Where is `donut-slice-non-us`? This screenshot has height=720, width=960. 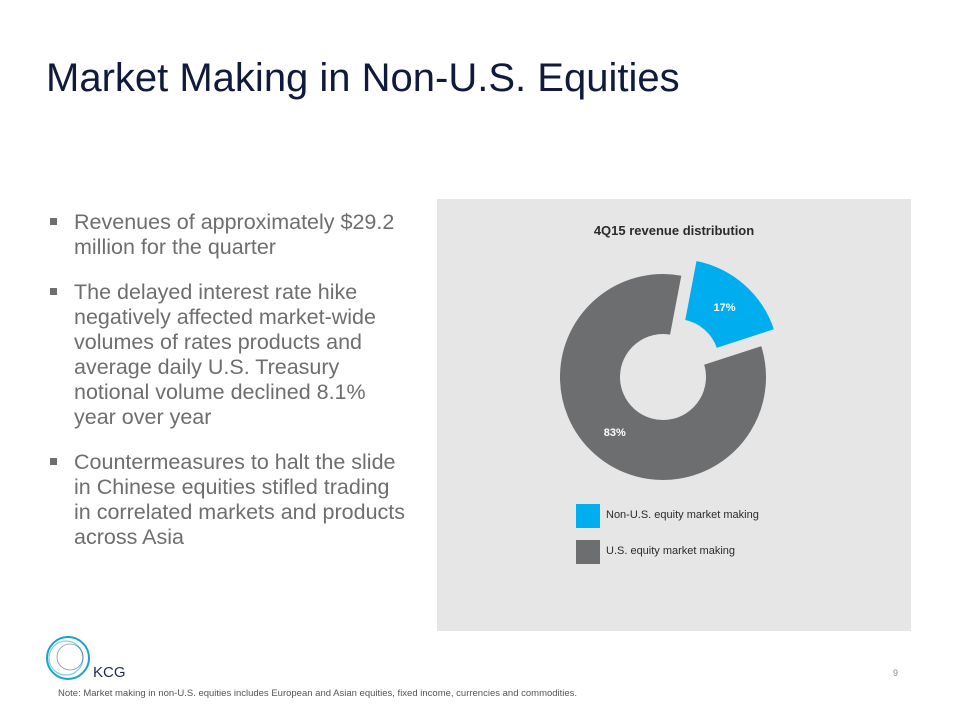 donut-slice-non-us is located at coordinates (729, 304).